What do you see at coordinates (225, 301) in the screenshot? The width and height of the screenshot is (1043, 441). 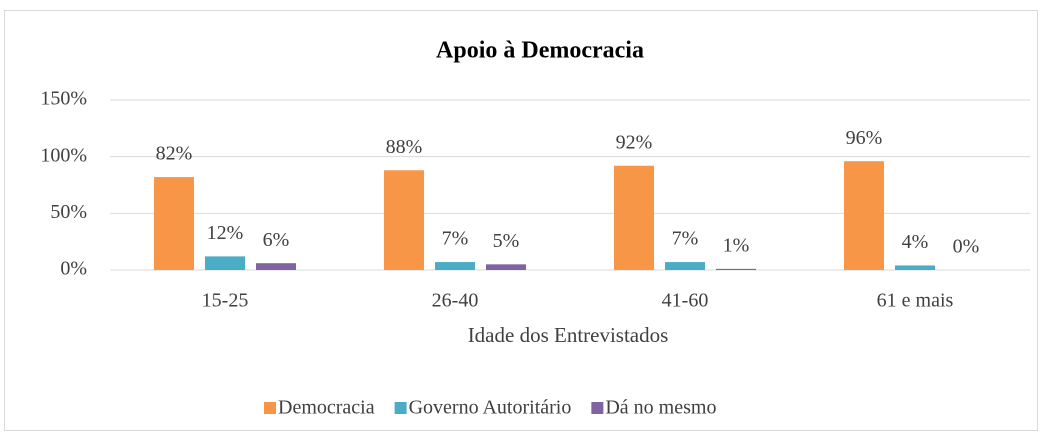 I see `x-tick-label: 15-25` at bounding box center [225, 301].